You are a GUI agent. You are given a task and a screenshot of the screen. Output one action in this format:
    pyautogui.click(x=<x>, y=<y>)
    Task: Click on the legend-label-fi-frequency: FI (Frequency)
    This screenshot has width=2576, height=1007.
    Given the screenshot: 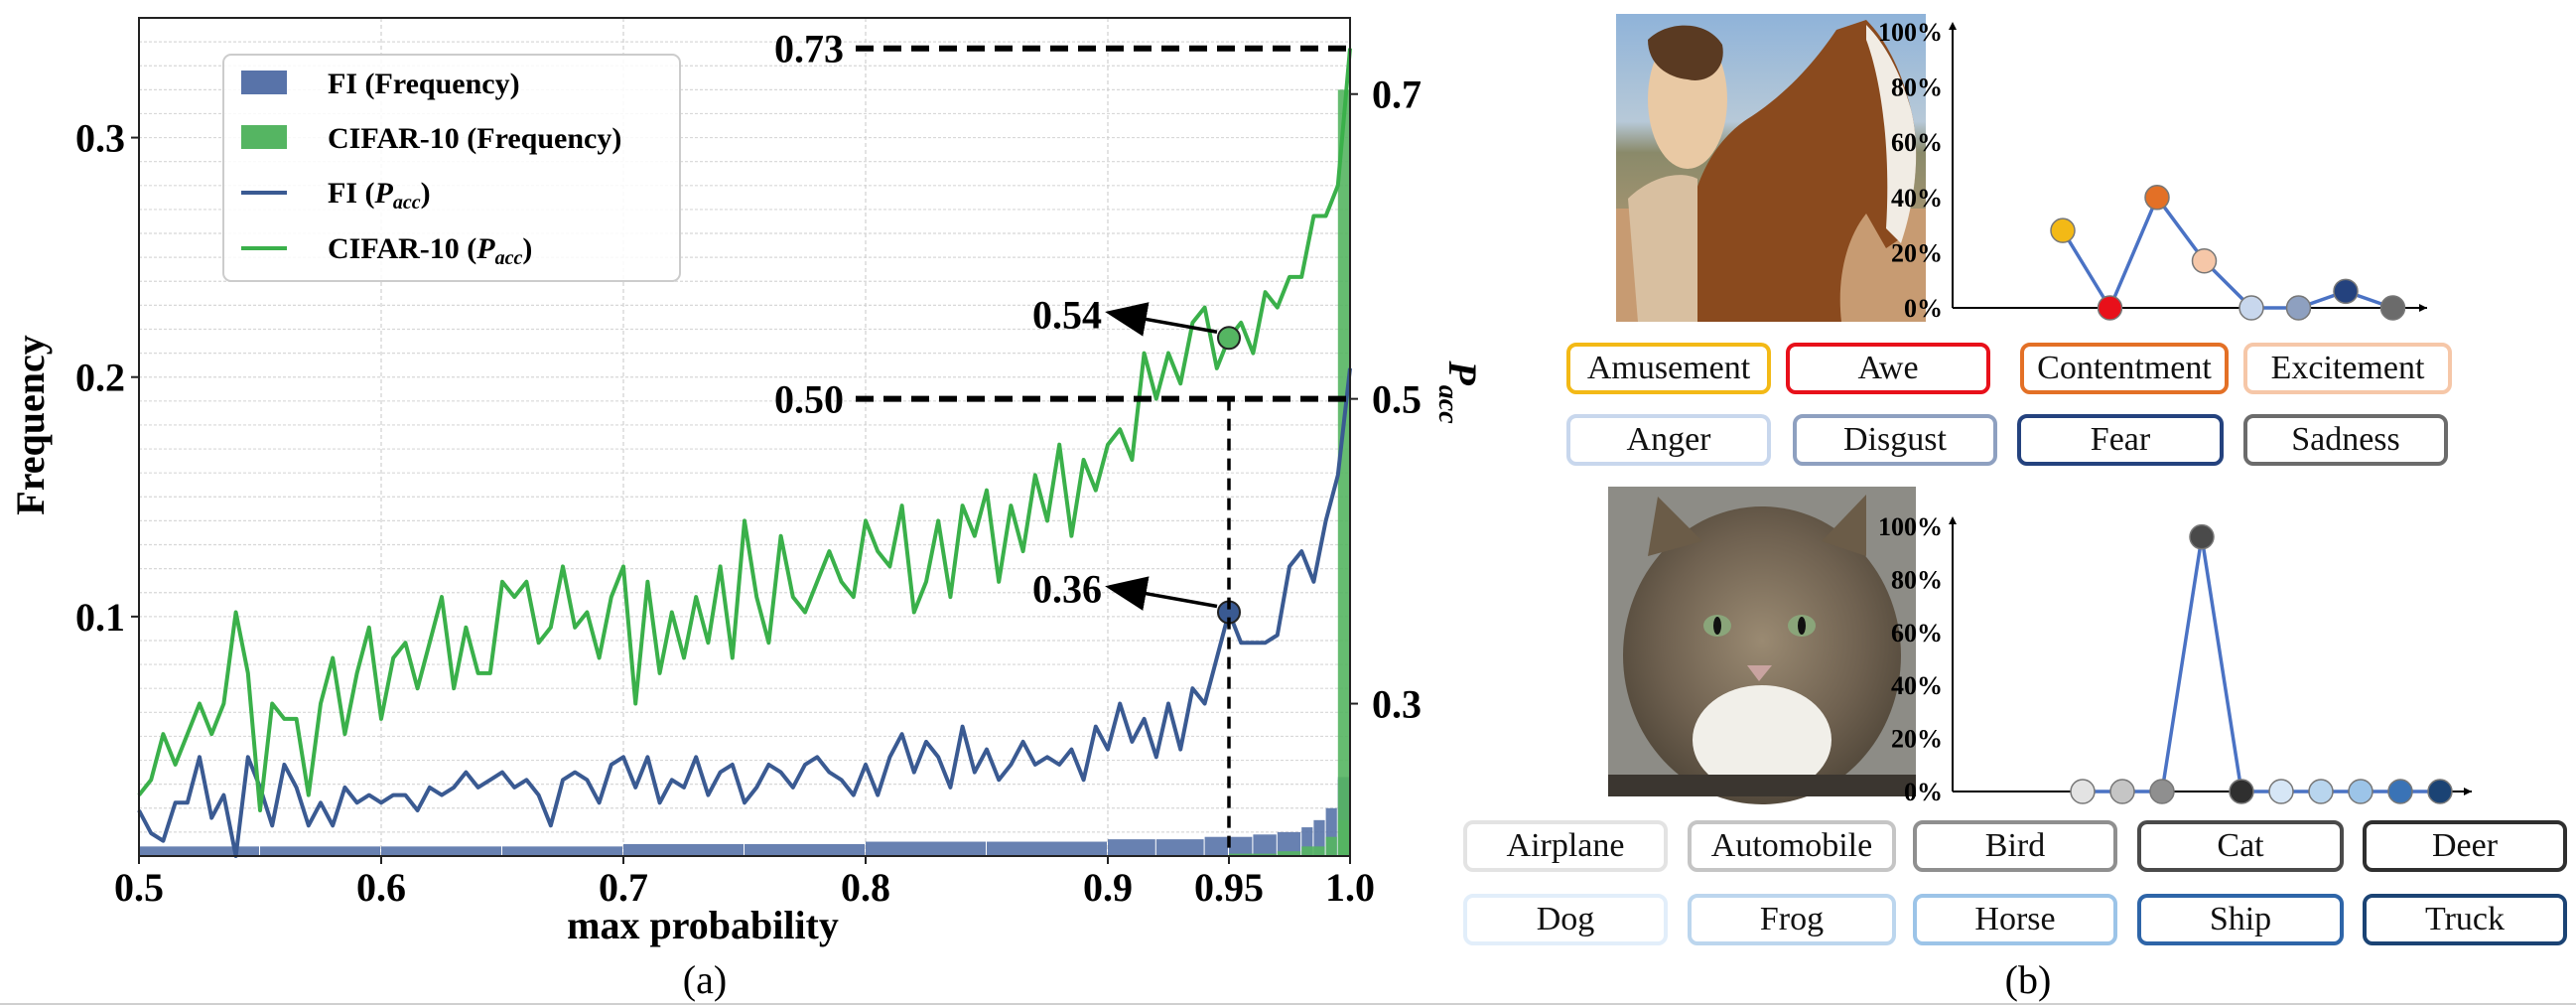 What is the action you would take?
    pyautogui.click(x=424, y=84)
    